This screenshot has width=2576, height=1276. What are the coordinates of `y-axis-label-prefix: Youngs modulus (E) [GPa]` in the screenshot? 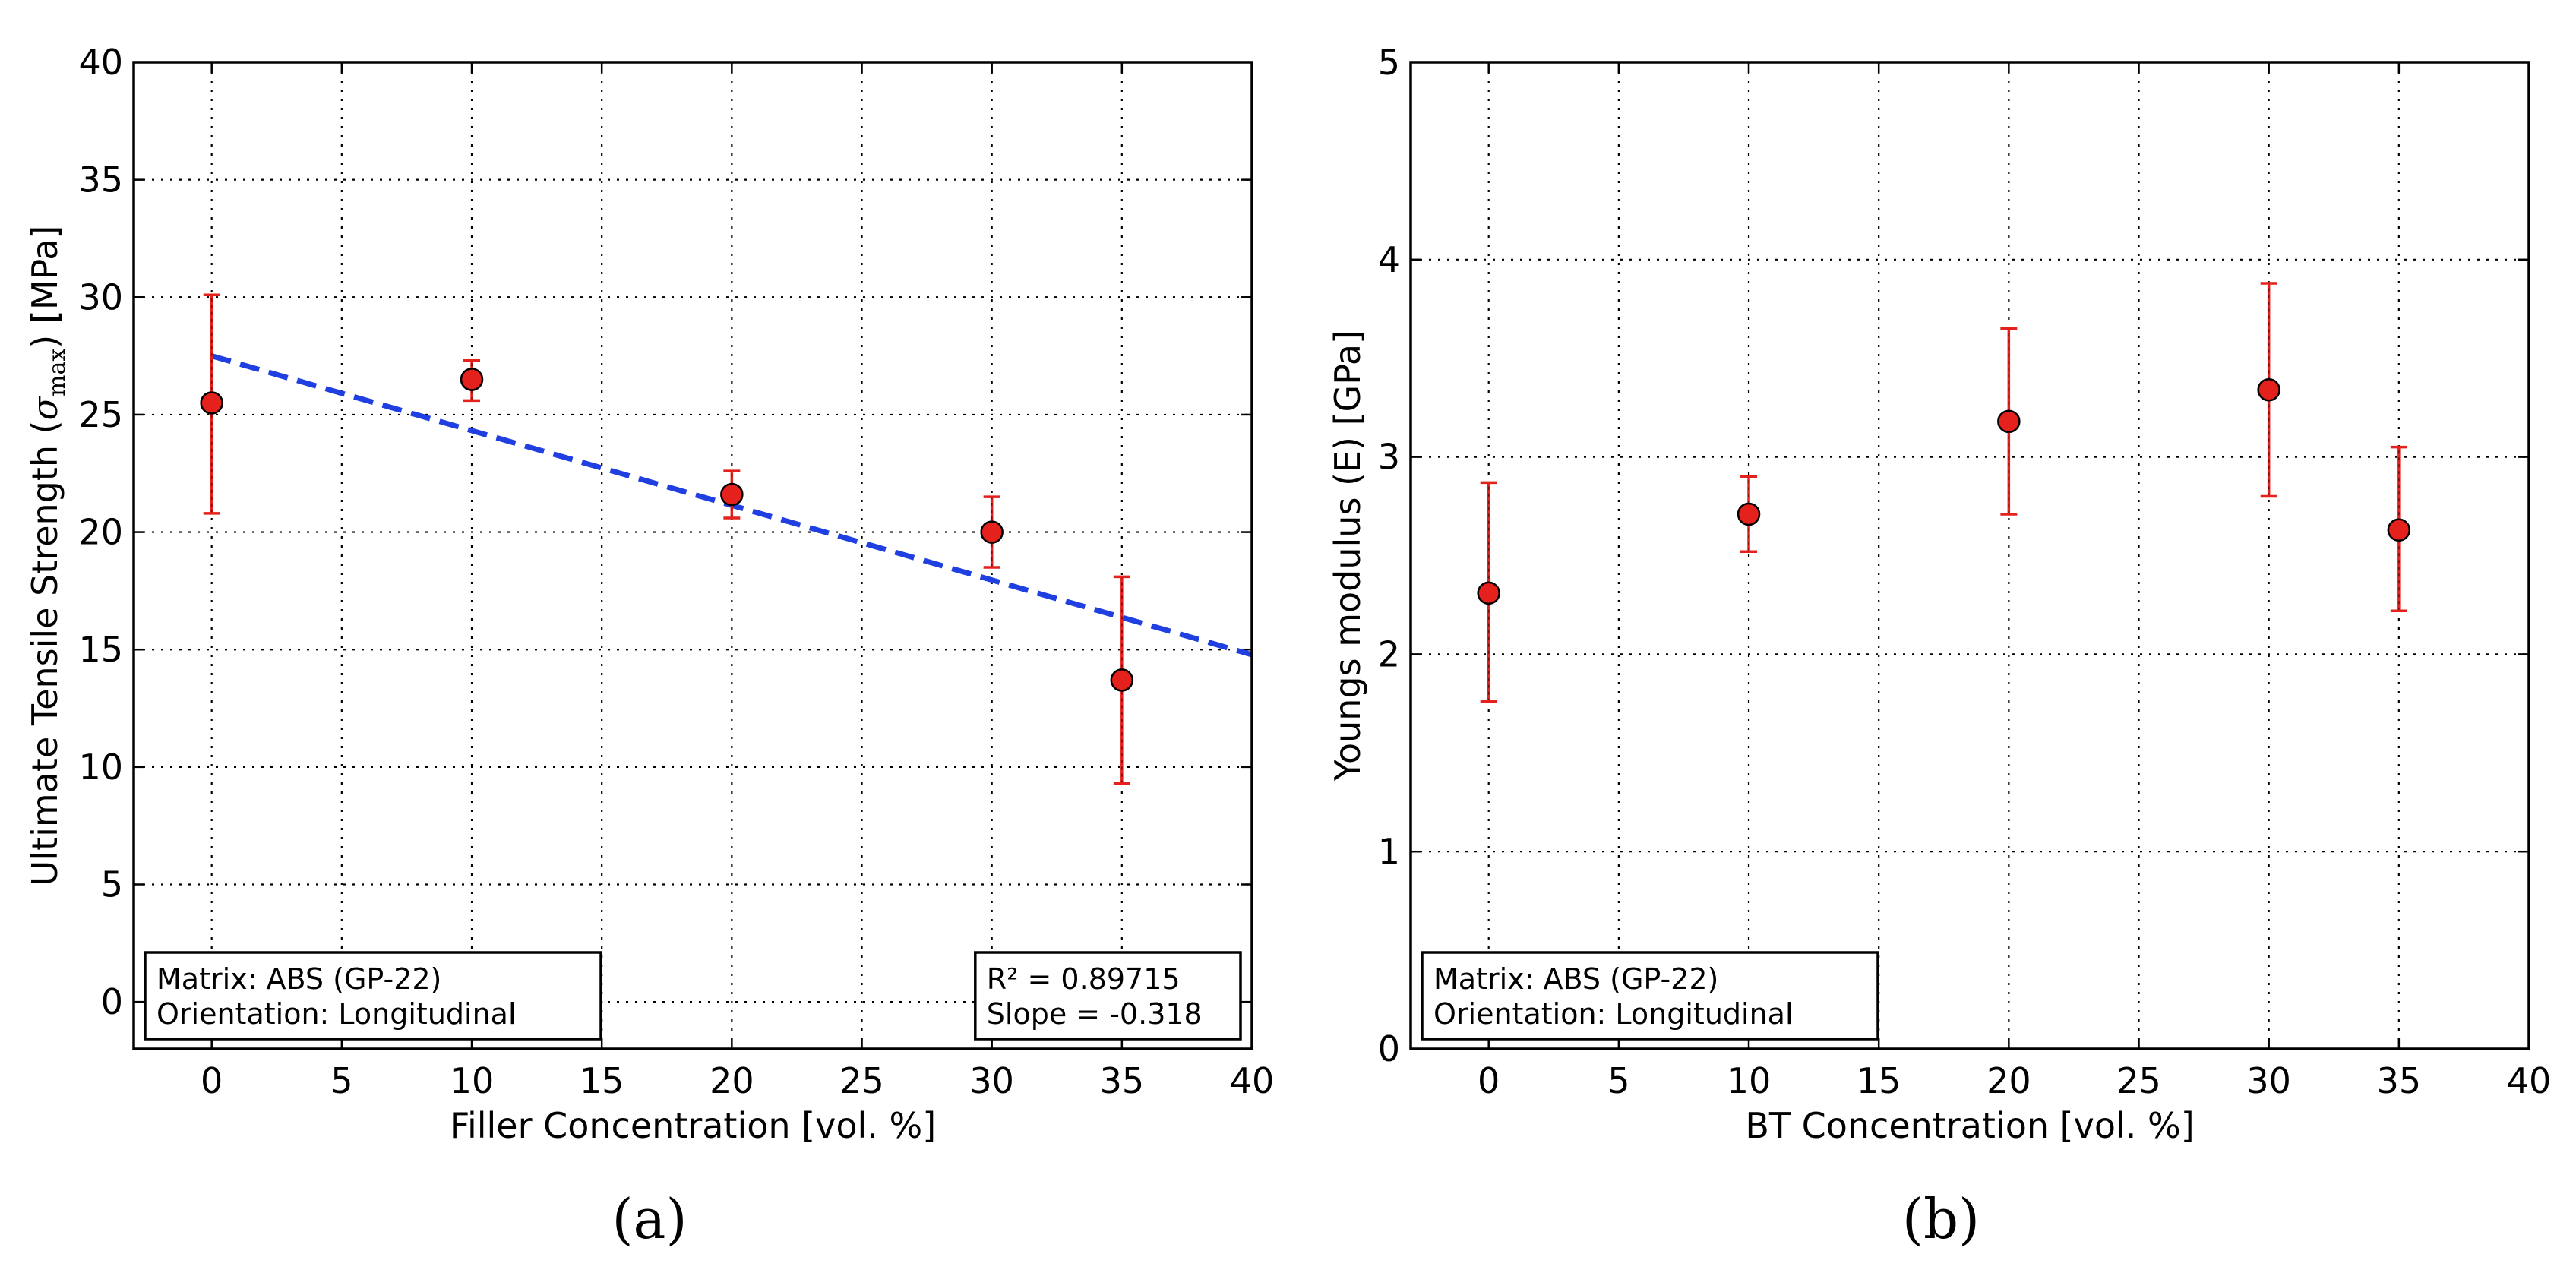 It's located at (1347, 556).